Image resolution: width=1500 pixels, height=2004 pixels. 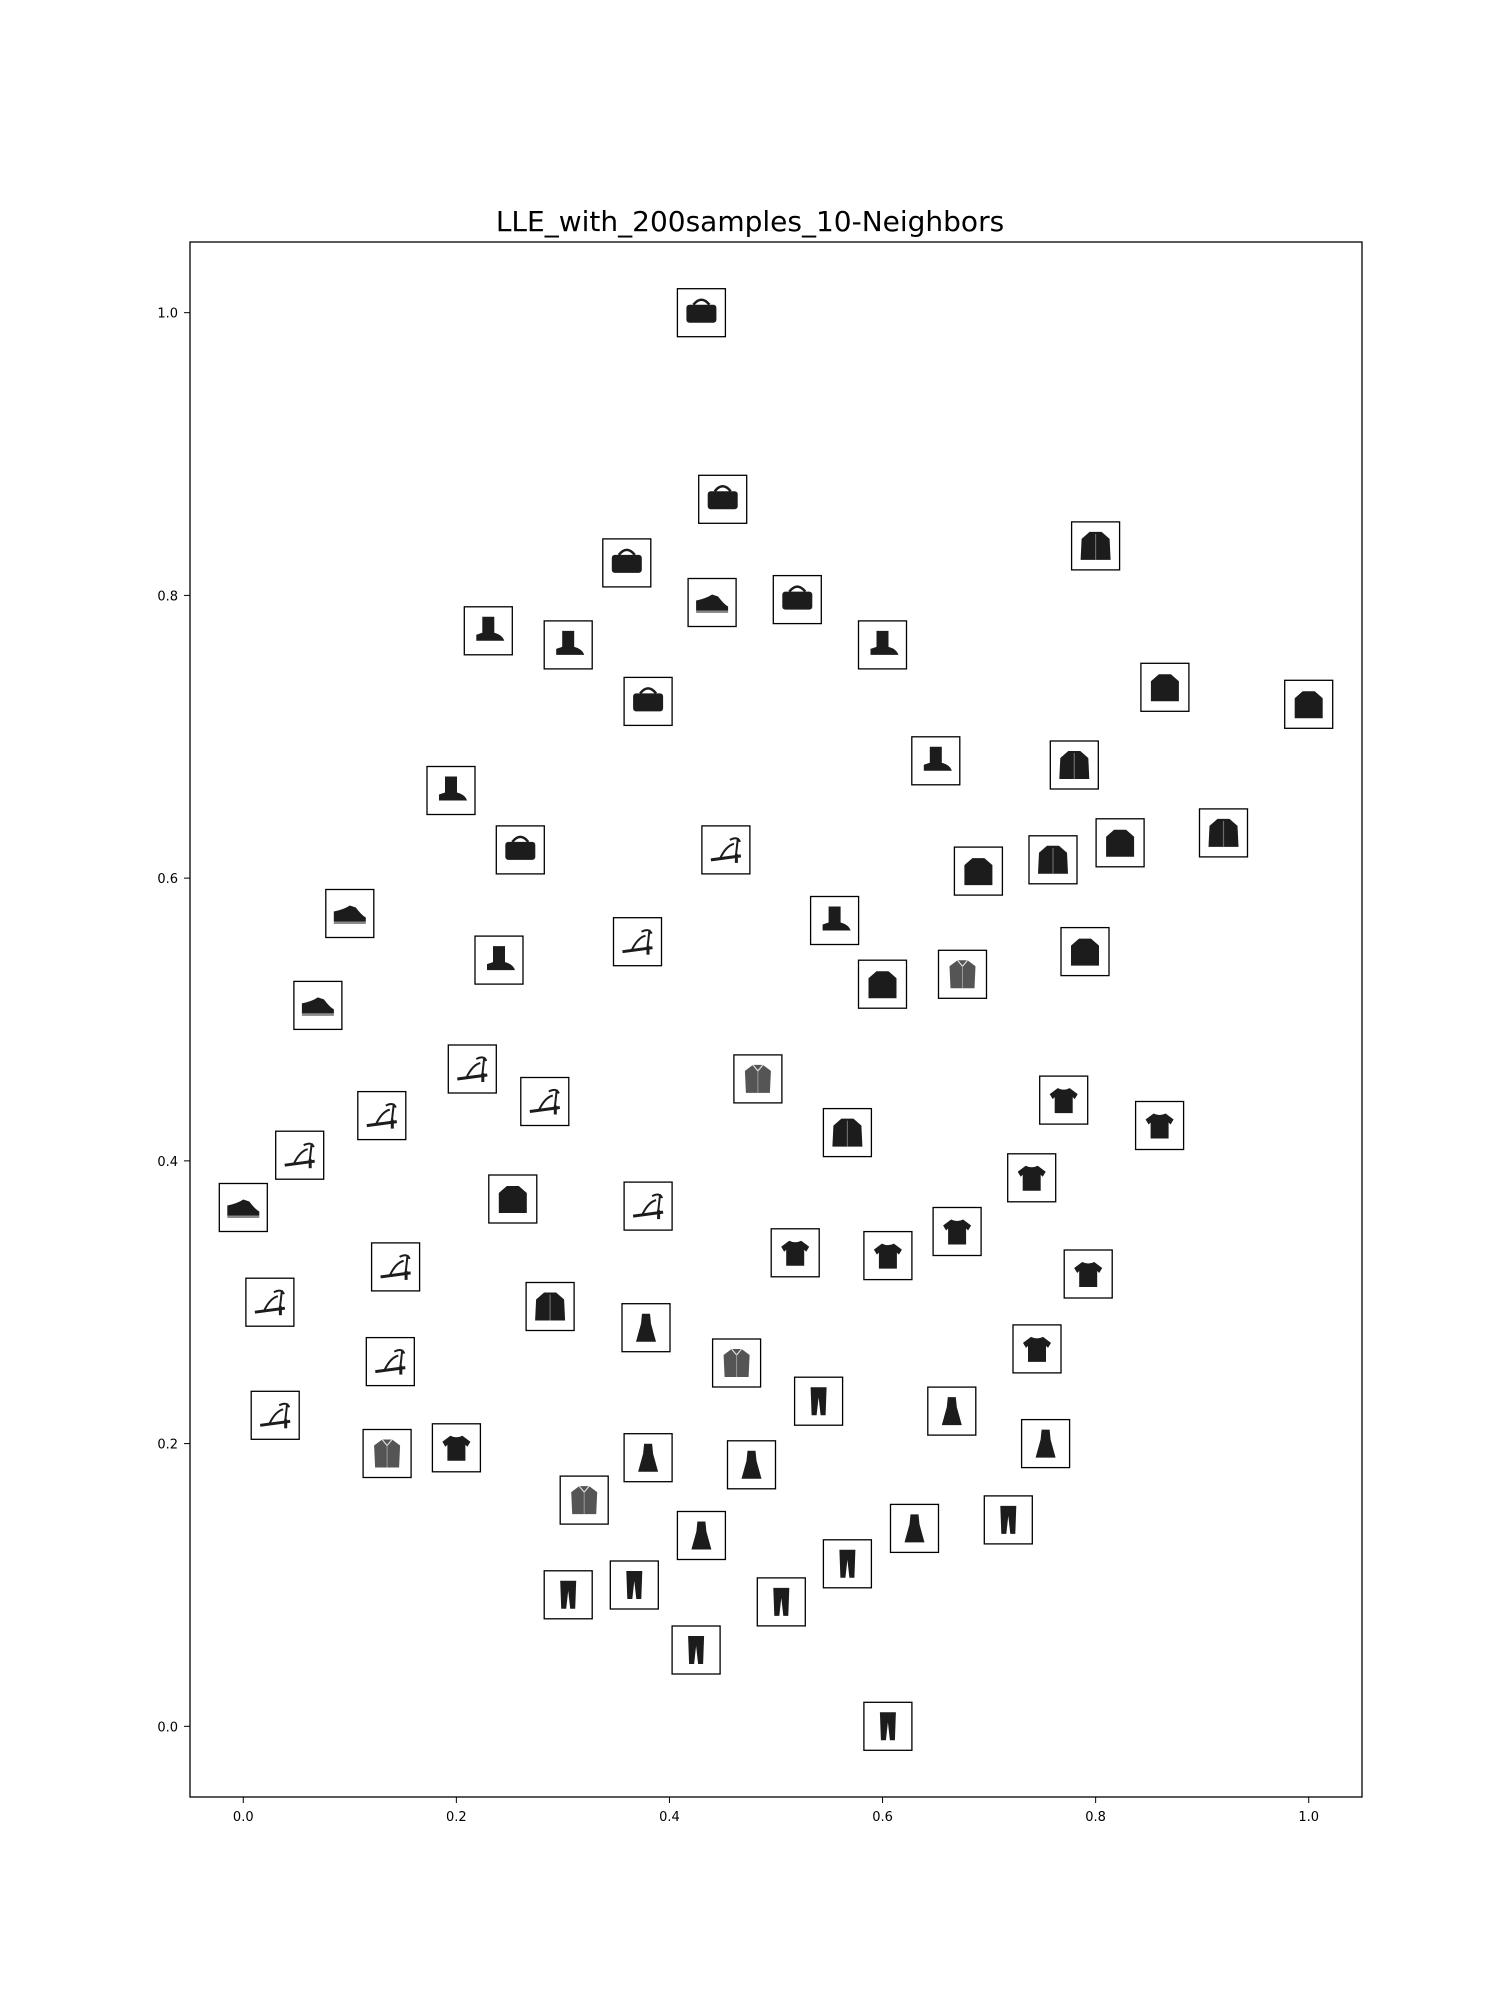 I want to click on y-tick-label: 0.0, so click(x=167, y=1727).